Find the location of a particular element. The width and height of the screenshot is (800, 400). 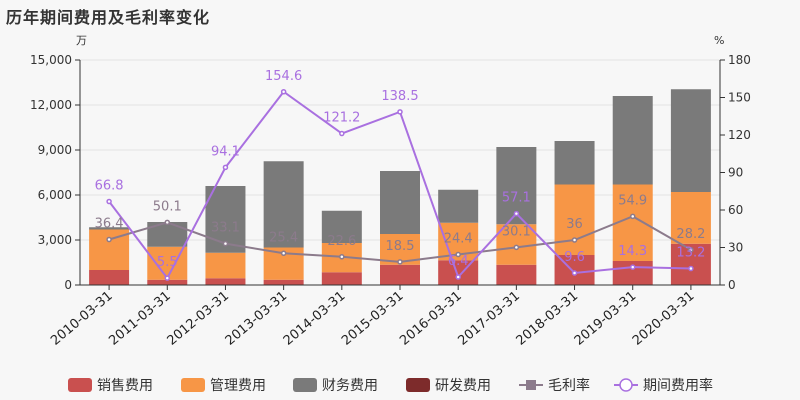

data-label-0-7: 30.1 is located at coordinates (516, 231).